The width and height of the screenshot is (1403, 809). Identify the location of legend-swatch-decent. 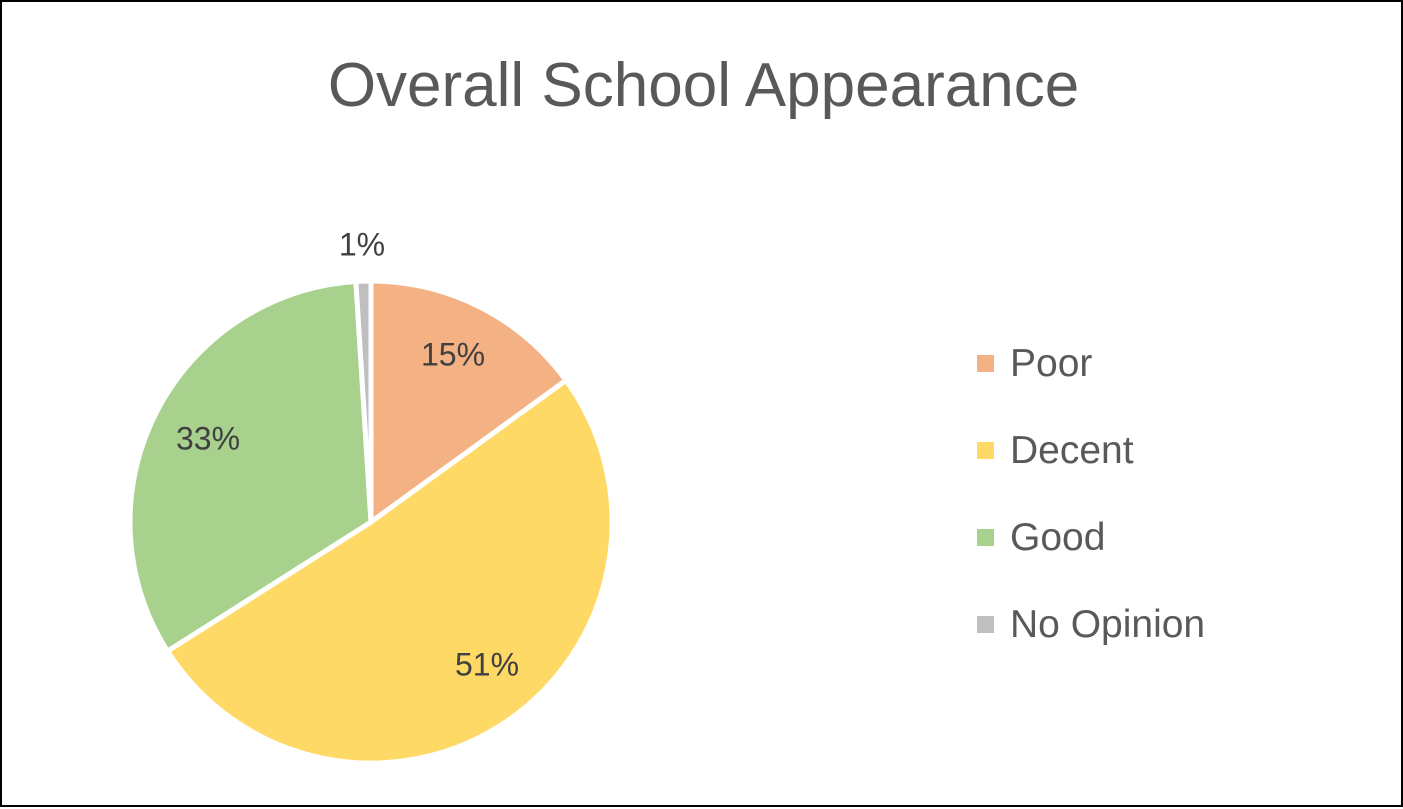
(985, 450).